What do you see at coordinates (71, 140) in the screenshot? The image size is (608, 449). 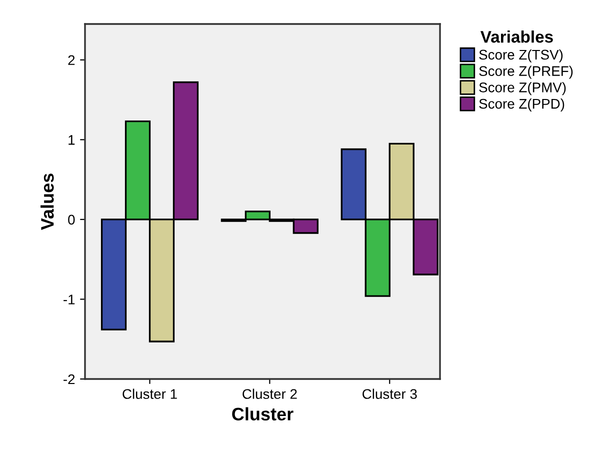 I see `y-tick-label: 1` at bounding box center [71, 140].